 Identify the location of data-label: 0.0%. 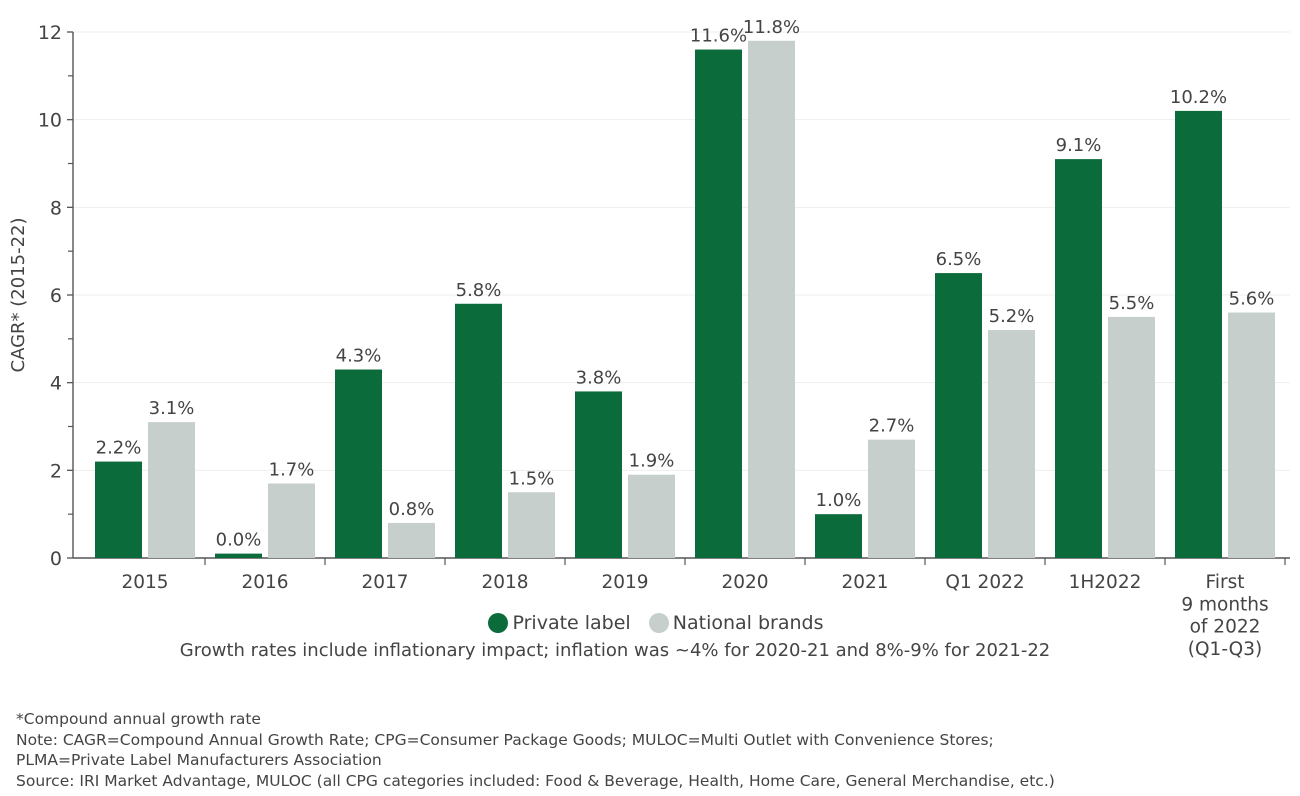
(239, 540).